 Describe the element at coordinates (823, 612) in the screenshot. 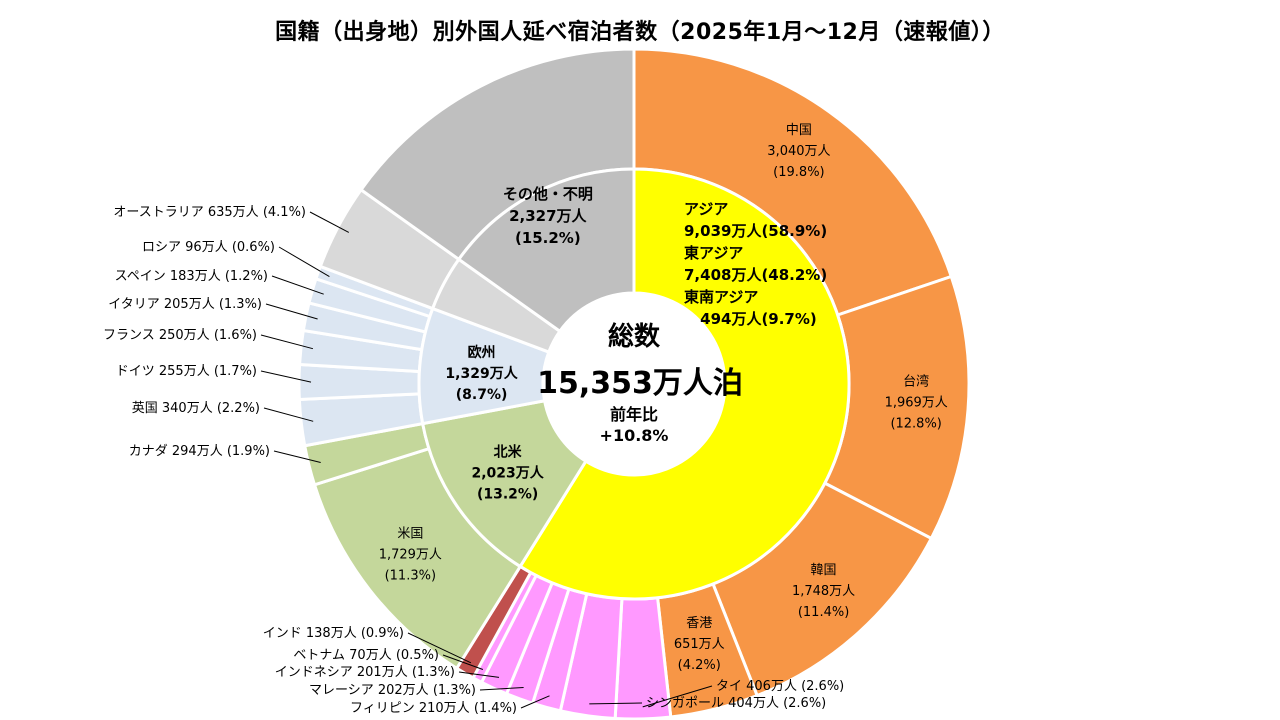

I see `outer-label-2-line-2: (11.4%)` at that location.